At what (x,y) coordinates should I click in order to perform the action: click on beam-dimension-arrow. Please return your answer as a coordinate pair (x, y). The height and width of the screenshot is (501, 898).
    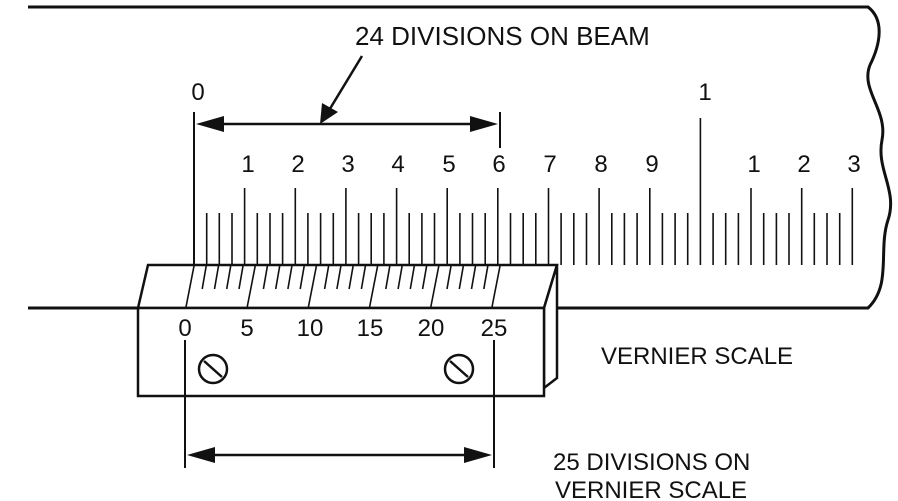
    Looking at the image, I should click on (347, 124).